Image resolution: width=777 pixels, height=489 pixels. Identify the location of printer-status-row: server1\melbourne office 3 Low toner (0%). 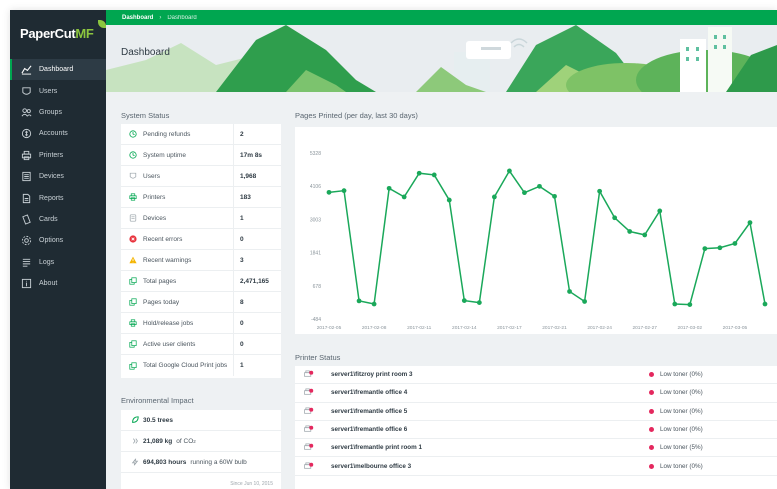
(536, 466).